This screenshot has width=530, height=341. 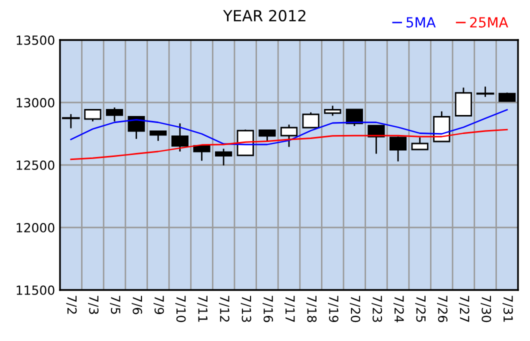 What do you see at coordinates (464, 309) in the screenshot?
I see `x-tick-label: 7/27` at bounding box center [464, 309].